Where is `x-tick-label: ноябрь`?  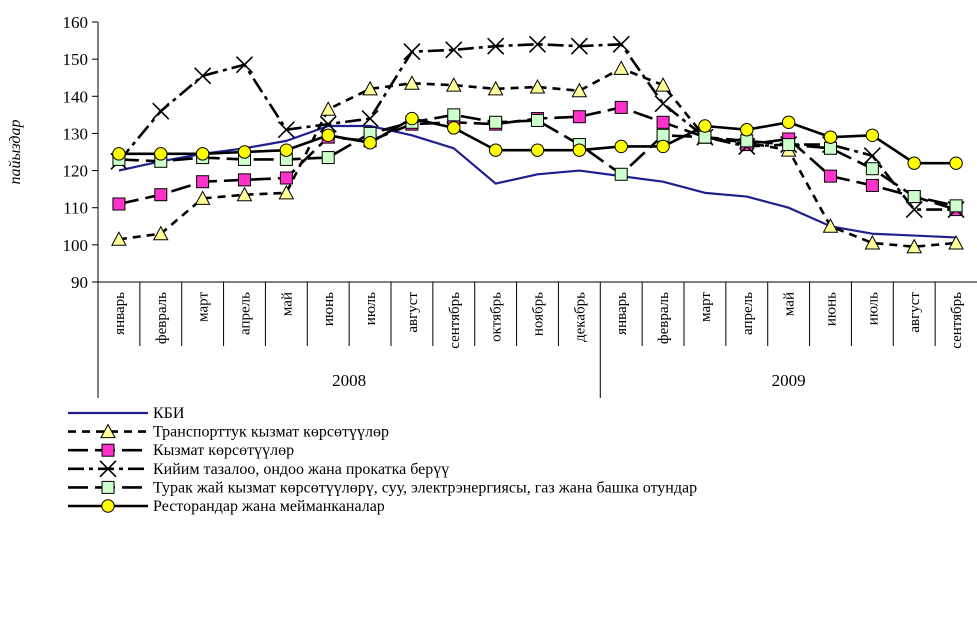 x-tick-label: ноябрь is located at coordinates (539, 314).